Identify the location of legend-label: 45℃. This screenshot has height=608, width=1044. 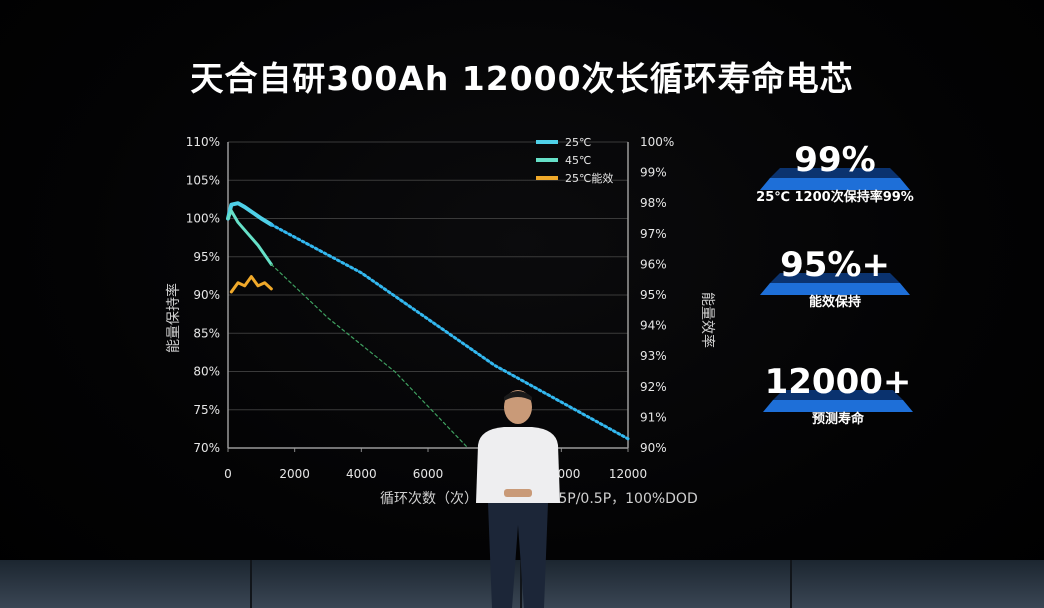
(578, 160).